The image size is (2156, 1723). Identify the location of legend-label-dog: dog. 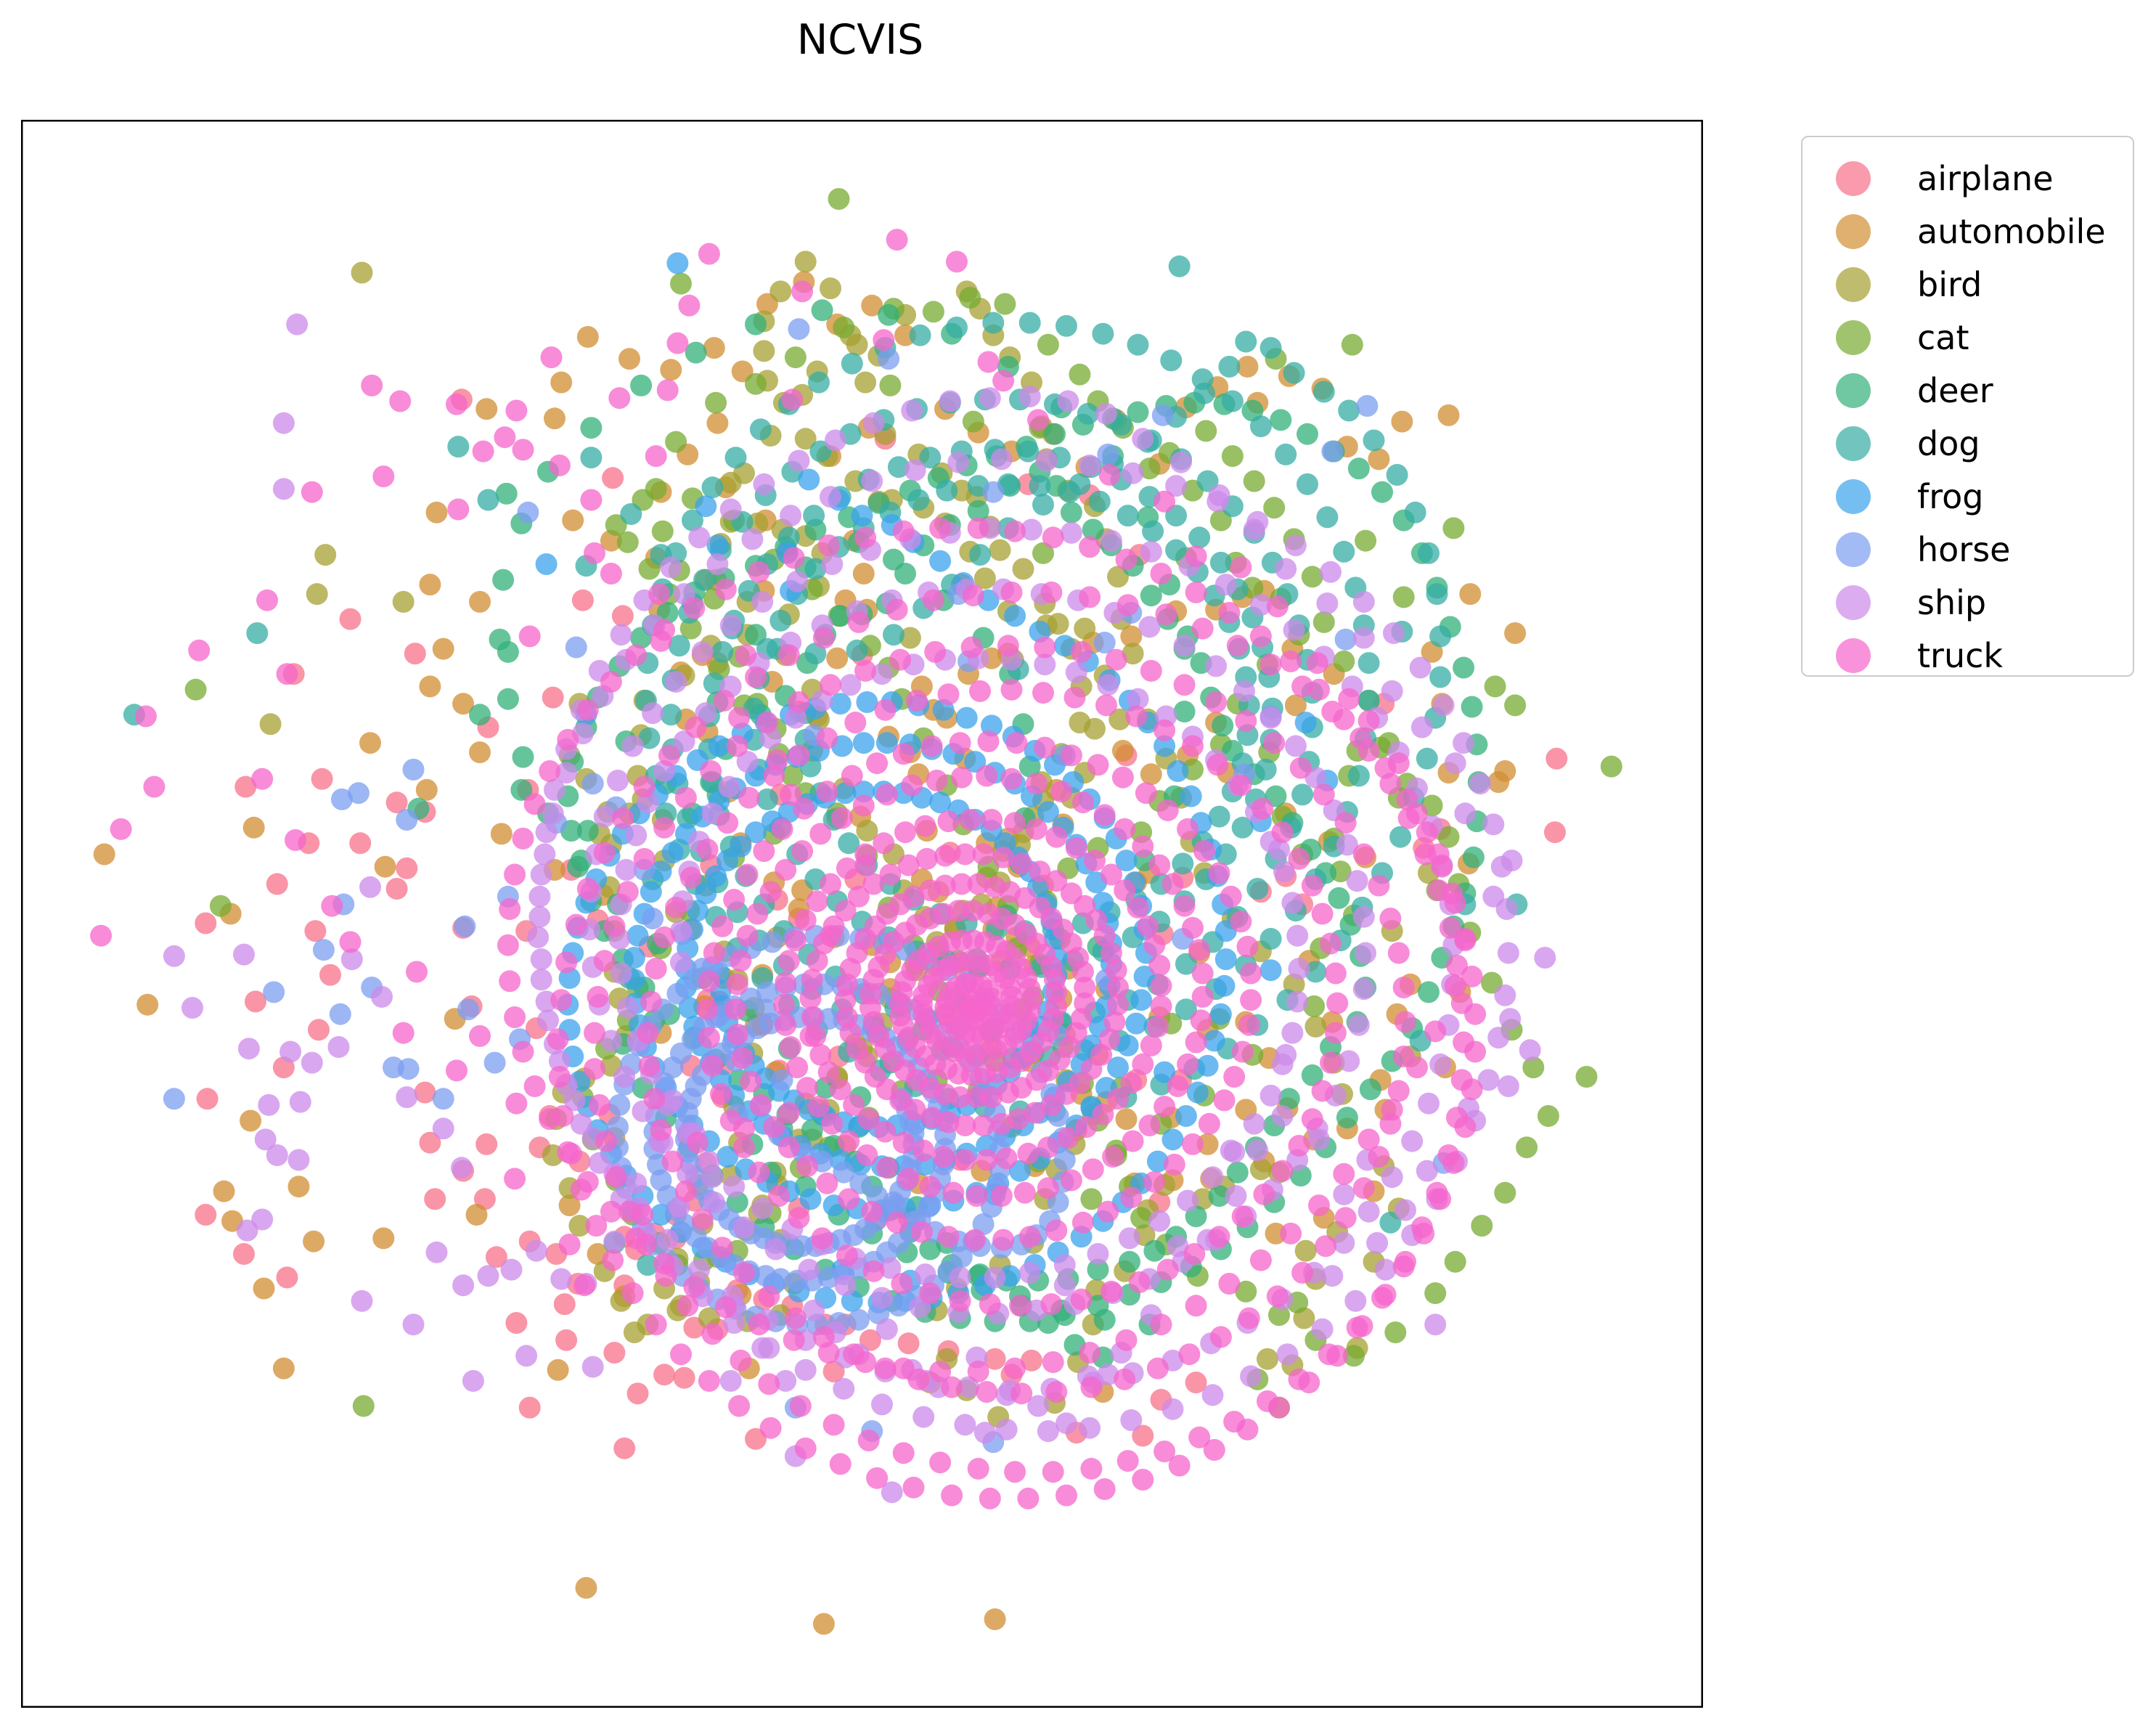
(1949, 443).